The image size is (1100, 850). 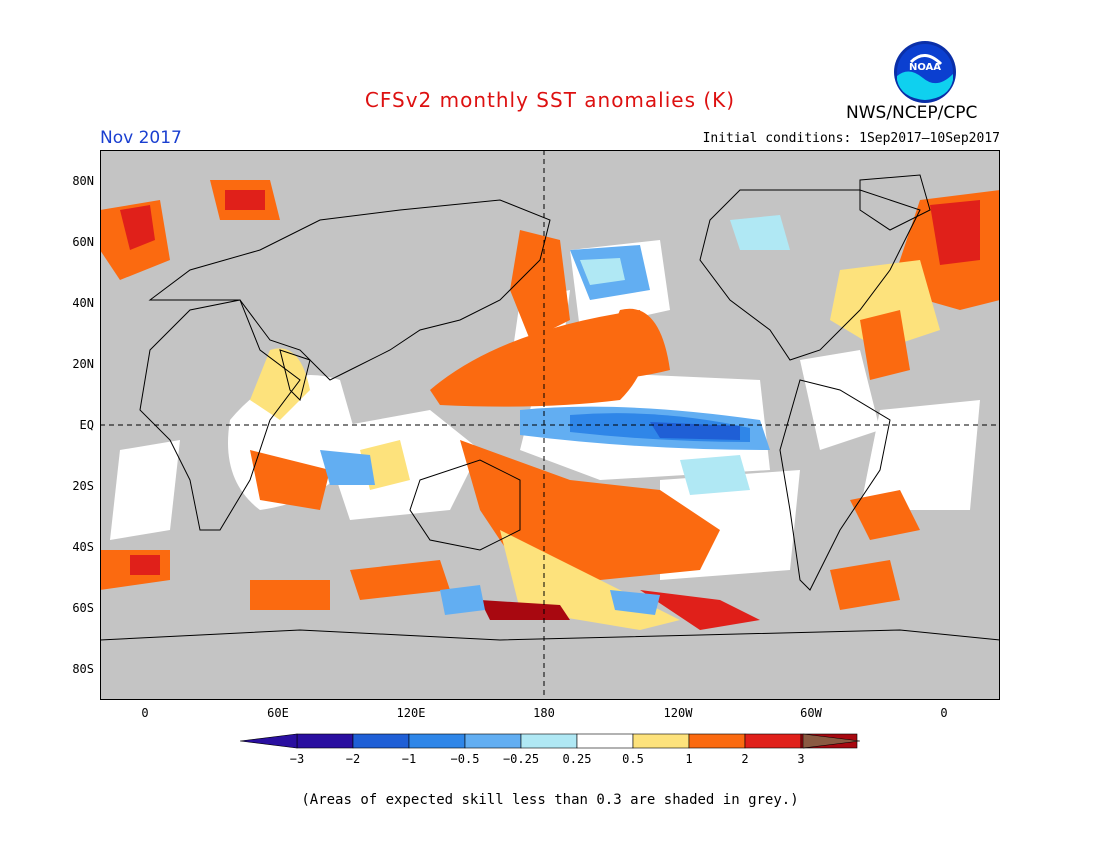 I want to click on noaa-logo-icon: NOAA, so click(x=925, y=72).